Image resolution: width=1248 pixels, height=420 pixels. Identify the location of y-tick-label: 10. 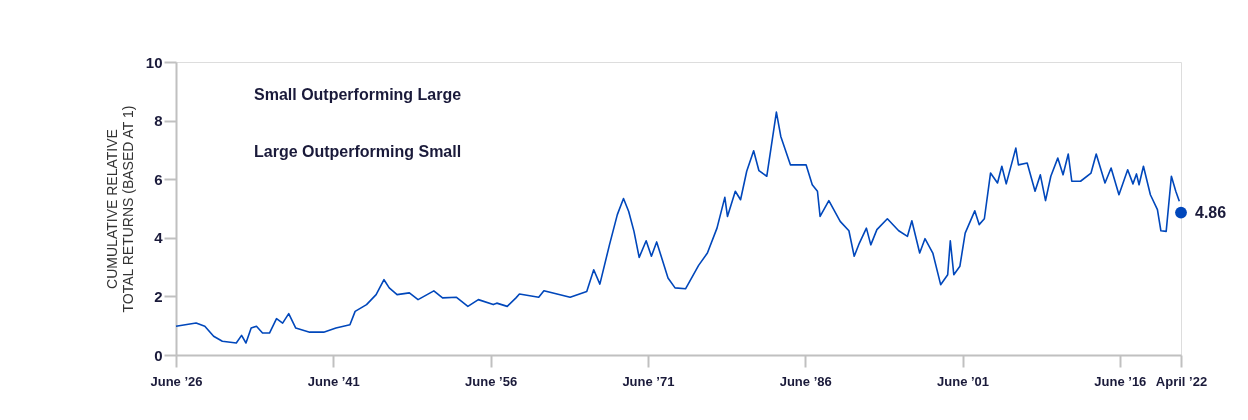
(154, 62).